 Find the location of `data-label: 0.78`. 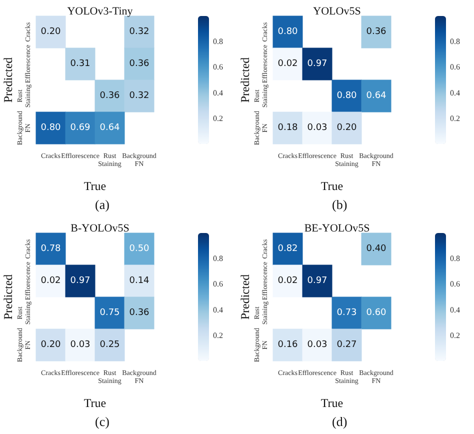

data-label: 0.78 is located at coordinates (51, 249).